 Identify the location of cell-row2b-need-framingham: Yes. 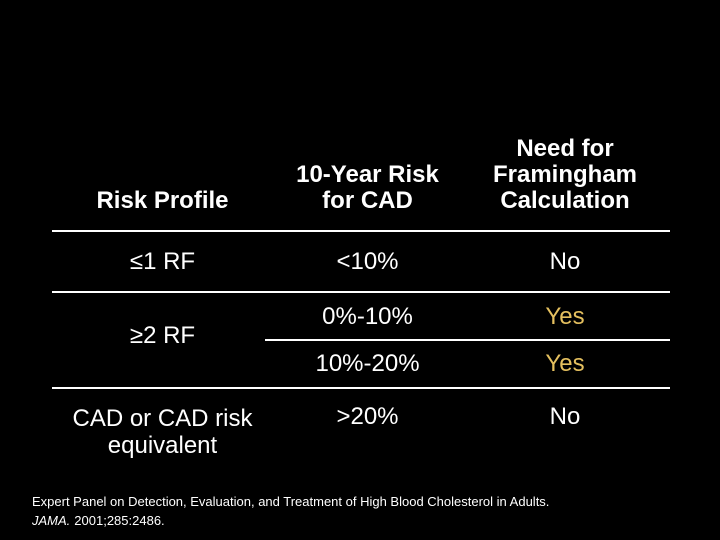
(565, 363).